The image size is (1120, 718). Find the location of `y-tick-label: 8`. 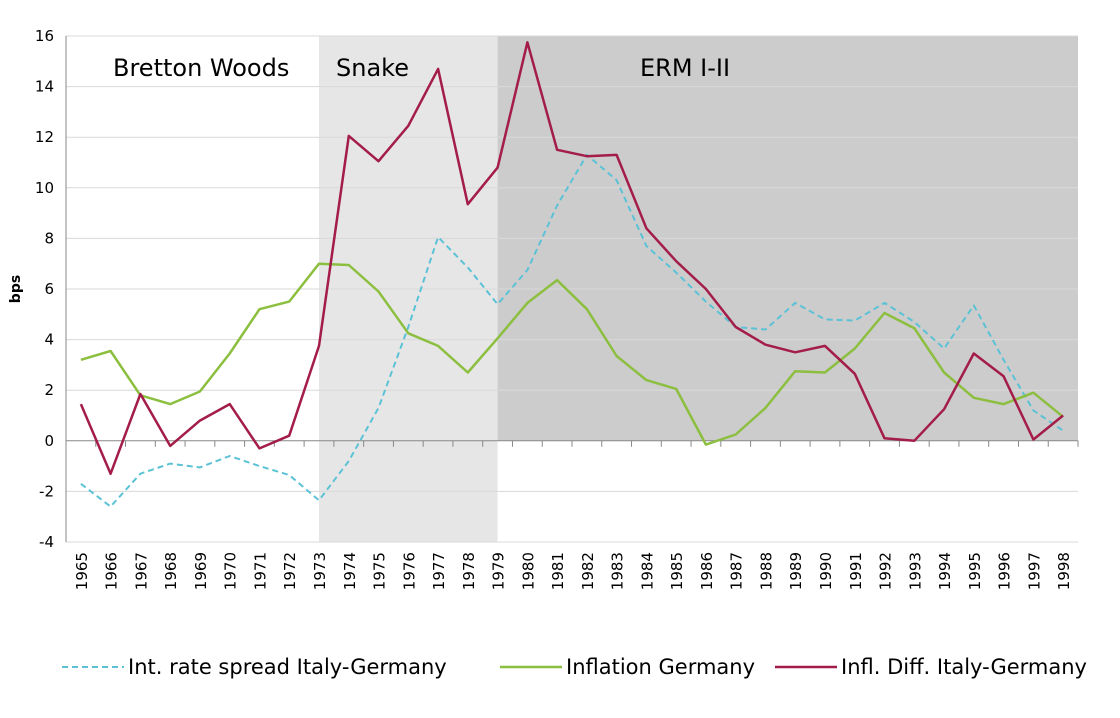

y-tick-label: 8 is located at coordinates (49, 238).